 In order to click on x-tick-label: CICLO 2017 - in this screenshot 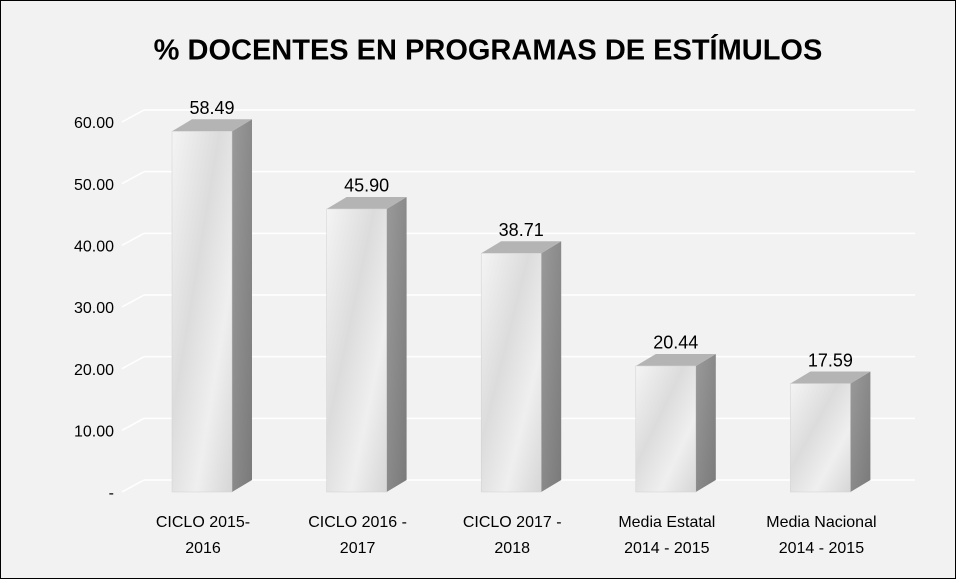, I will do `click(512, 522)`.